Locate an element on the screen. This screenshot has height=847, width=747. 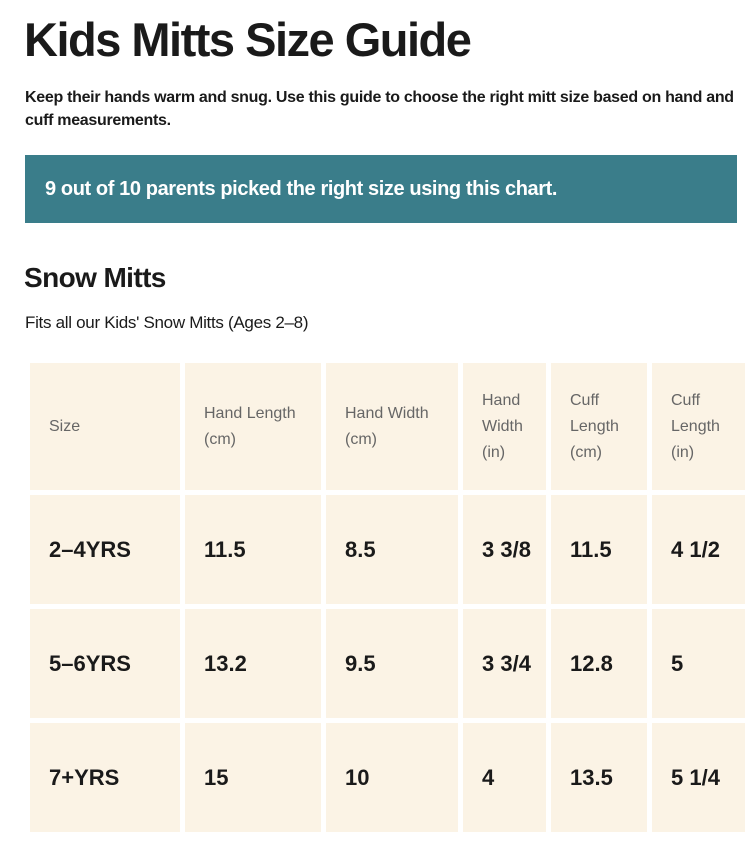
table-row: 5–6YRS 13.2 9.5 3 3/4 12.8 5 is located at coordinates (387, 663).